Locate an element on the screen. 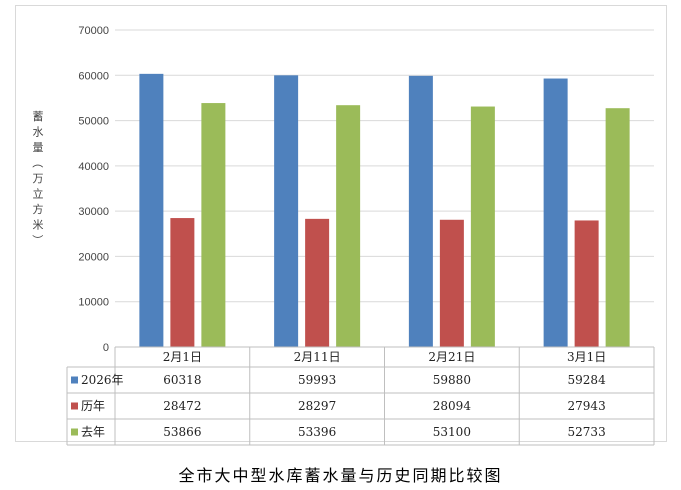 The height and width of the screenshot is (490, 681). y-axis-label-char: ） is located at coordinates (37, 240).